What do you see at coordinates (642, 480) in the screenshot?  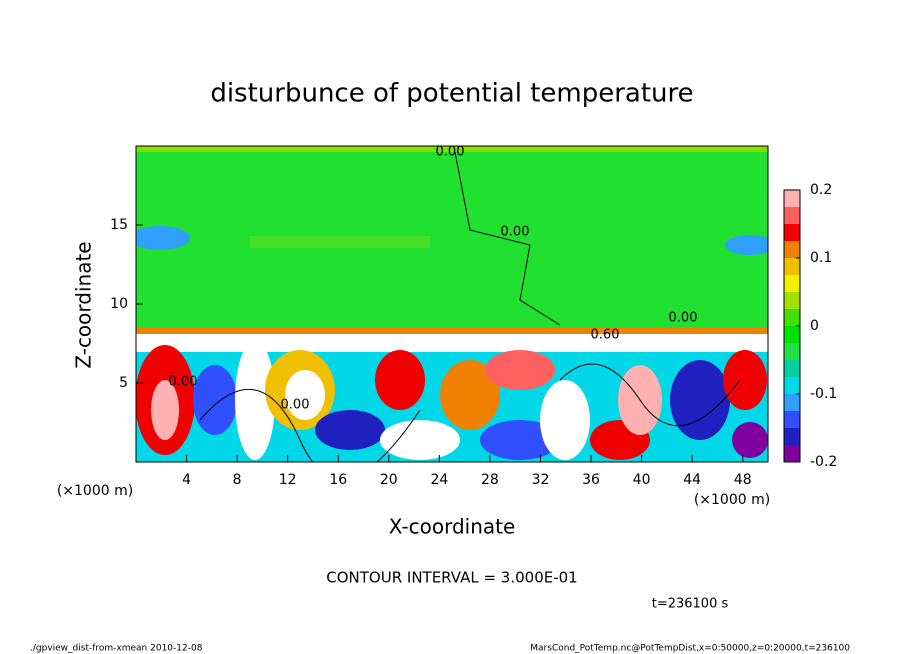 I see `x-tick-label: 40` at bounding box center [642, 480].